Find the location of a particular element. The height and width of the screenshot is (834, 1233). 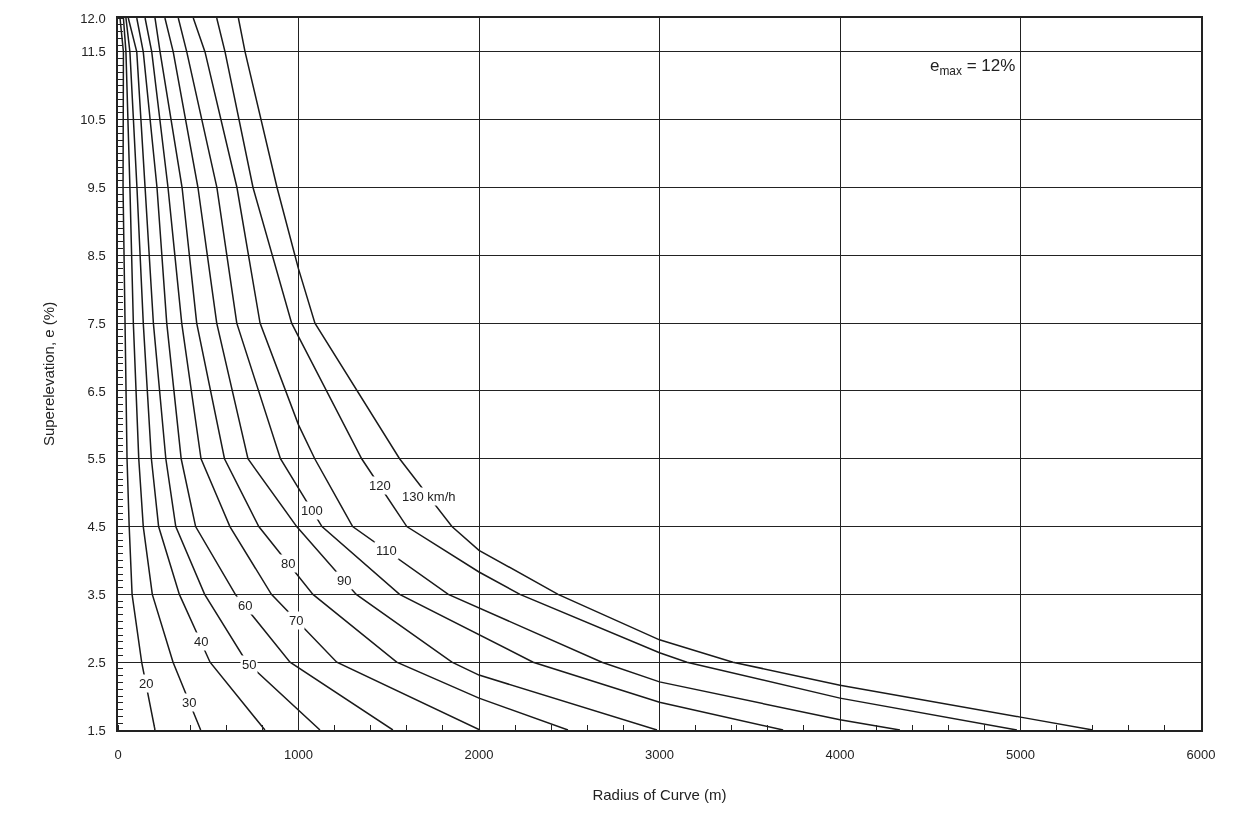

series-label: 80 is located at coordinates (288, 563).